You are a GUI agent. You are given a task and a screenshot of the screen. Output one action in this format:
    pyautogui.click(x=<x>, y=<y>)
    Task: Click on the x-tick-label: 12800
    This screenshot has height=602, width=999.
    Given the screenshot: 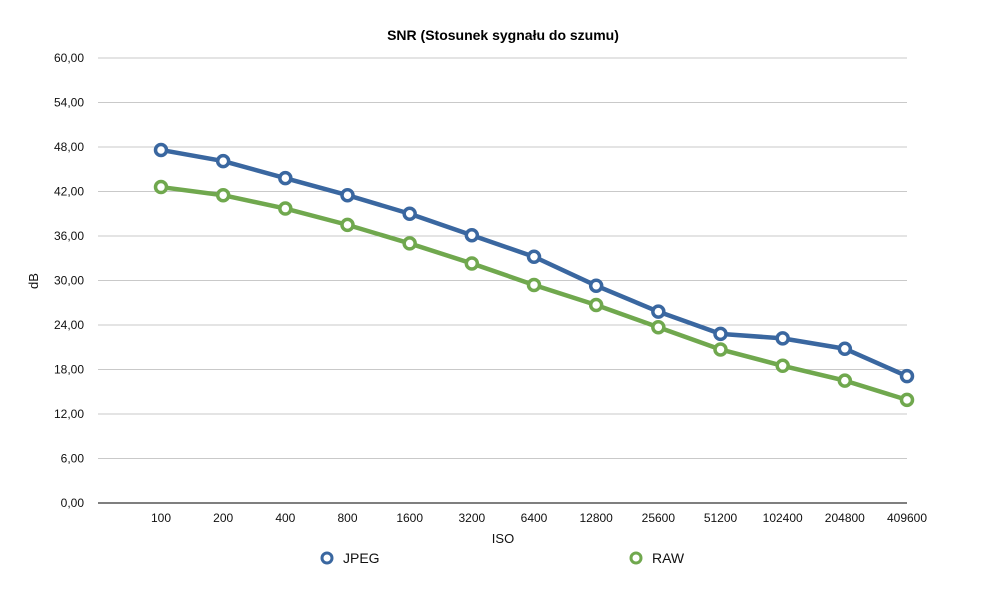 What is the action you would take?
    pyautogui.click(x=596, y=518)
    